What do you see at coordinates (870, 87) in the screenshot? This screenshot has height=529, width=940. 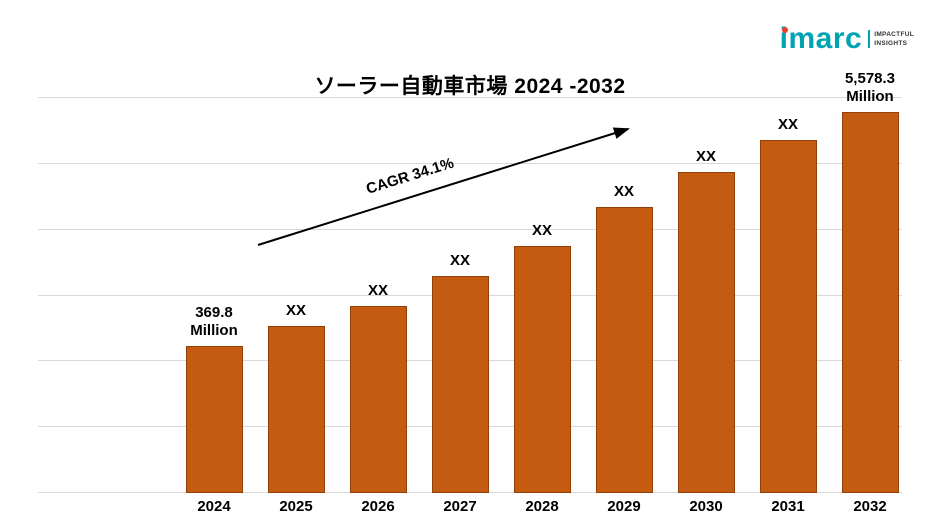 I see `bar-value-label-2032: 5,578.3 Million` at bounding box center [870, 87].